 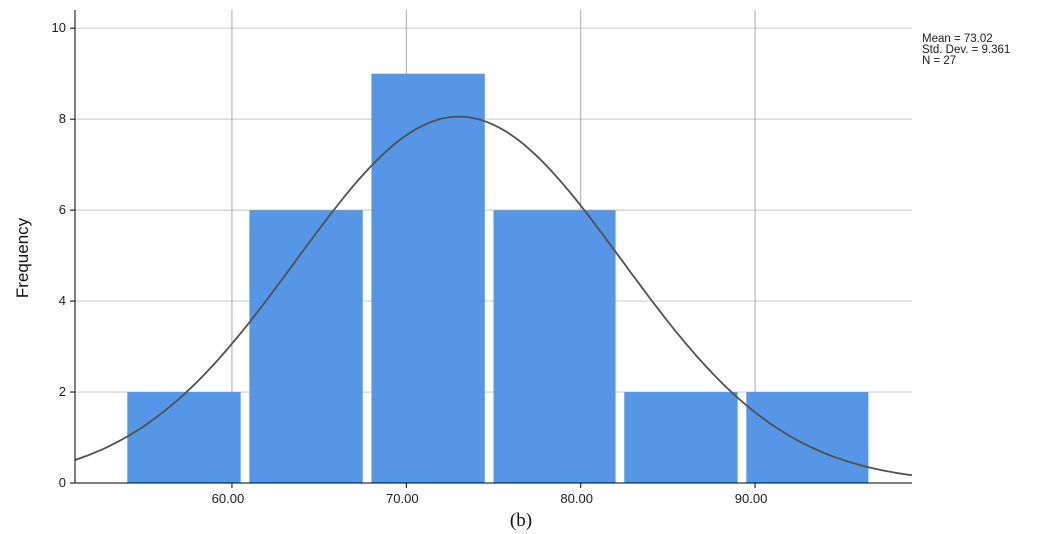 I want to click on y-tick-label: 10, so click(x=59, y=27).